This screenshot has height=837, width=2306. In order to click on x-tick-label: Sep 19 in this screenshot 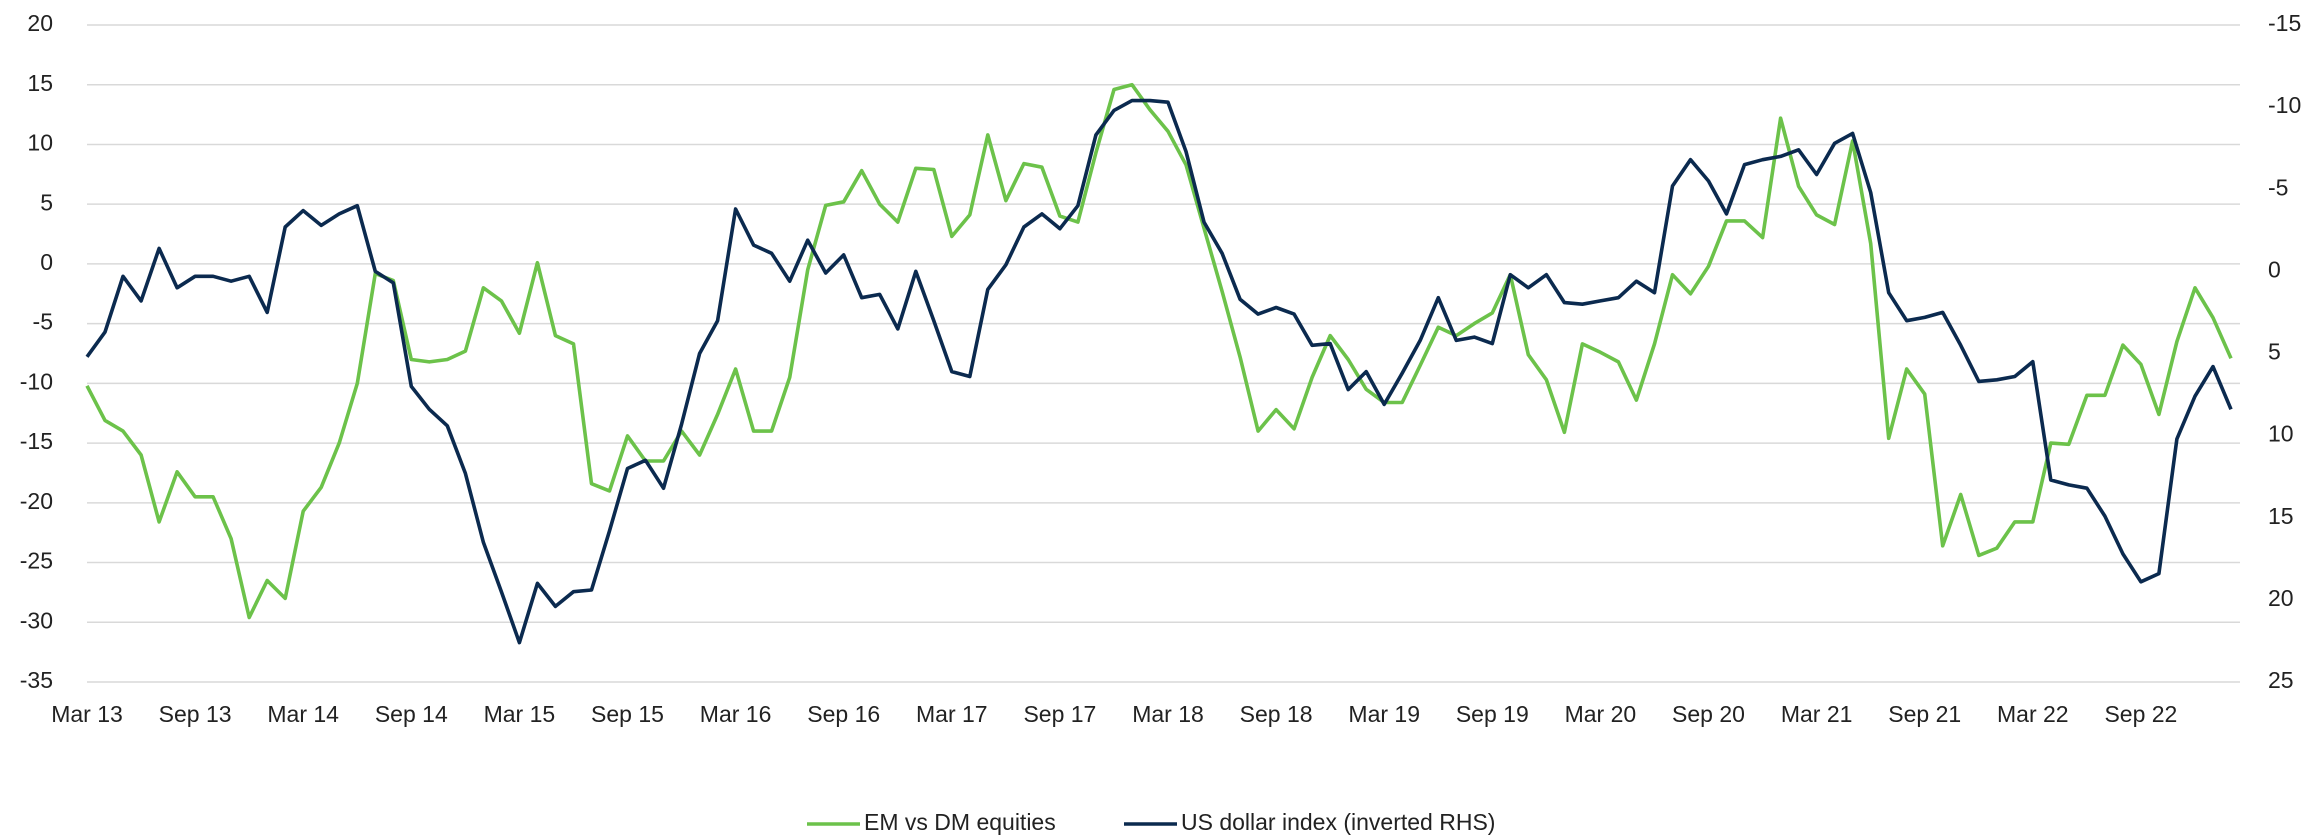, I will do `click(1492, 714)`.